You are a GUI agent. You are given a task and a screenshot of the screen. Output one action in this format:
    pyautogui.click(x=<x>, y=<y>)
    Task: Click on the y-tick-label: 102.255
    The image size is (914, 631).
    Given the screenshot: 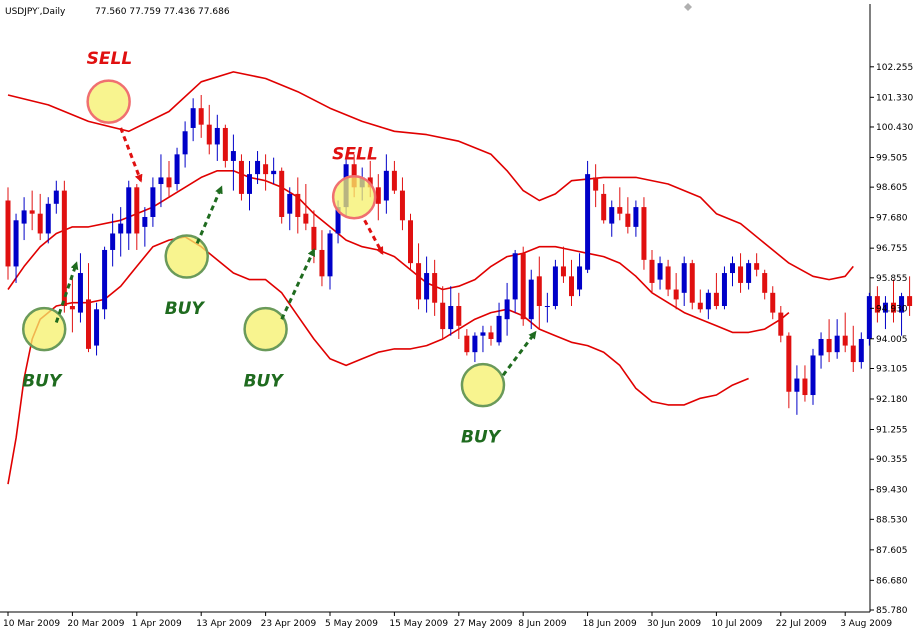 What is the action you would take?
    pyautogui.click(x=894, y=68)
    